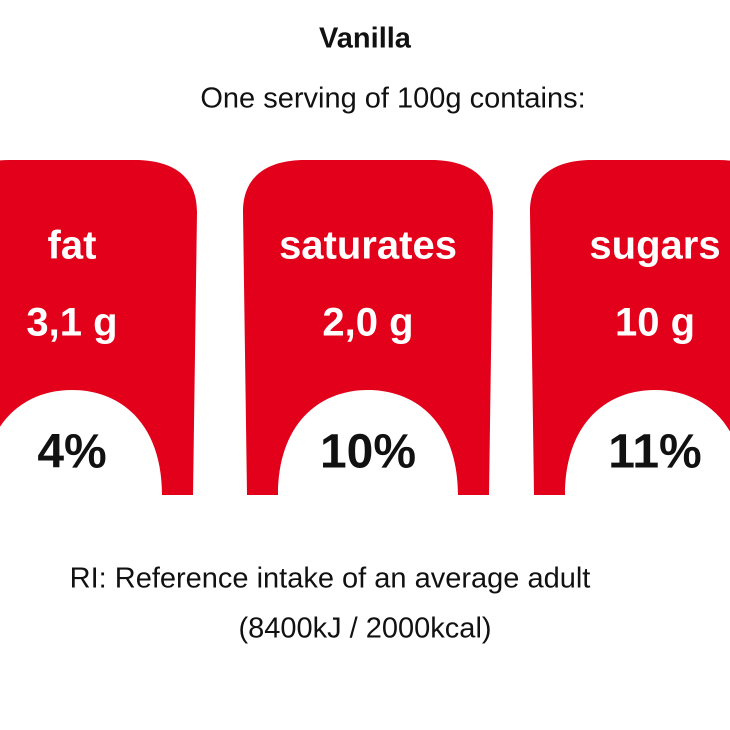  Describe the element at coordinates (72, 246) in the screenshot. I see `nutrient-name: fat` at that location.